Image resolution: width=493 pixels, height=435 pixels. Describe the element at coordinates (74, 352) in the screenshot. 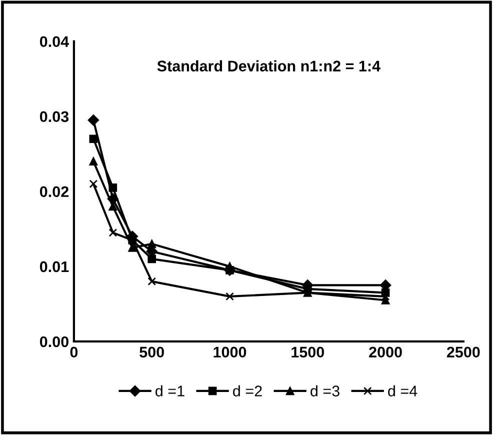

I see `x-tick-label: 0` at that location.